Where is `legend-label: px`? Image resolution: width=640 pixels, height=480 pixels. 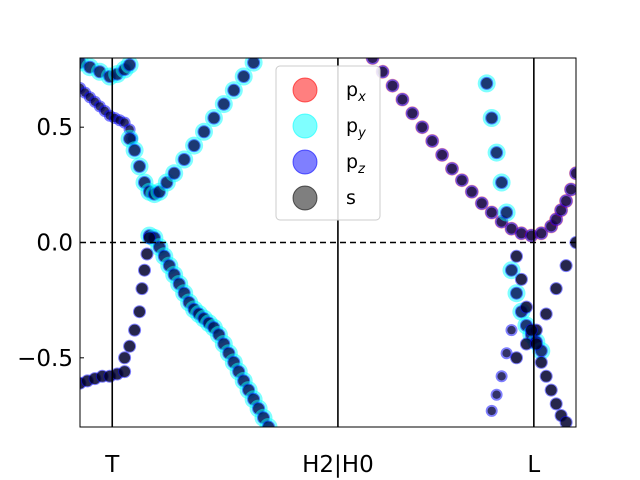 legend-label: px is located at coordinates (356, 92).